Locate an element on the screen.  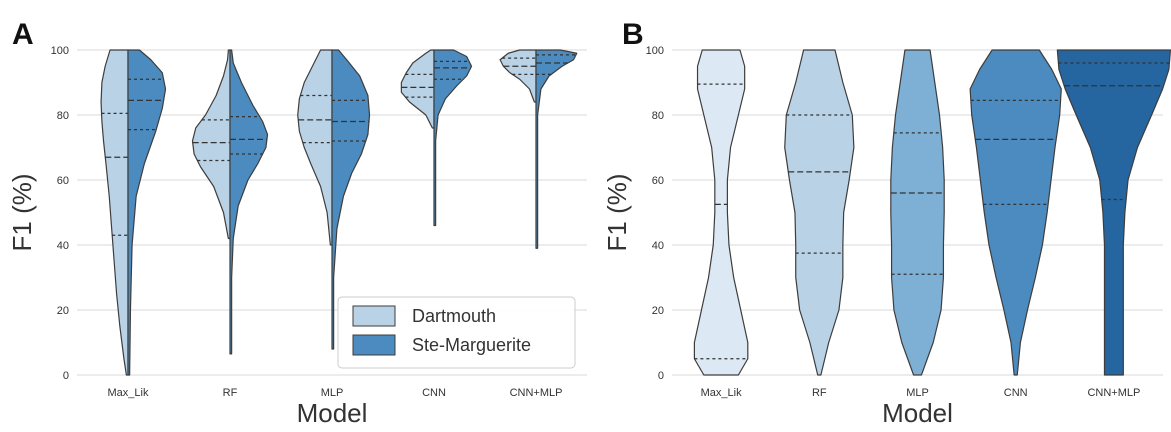
legend-label: Dartmouth is located at coordinates (454, 316).